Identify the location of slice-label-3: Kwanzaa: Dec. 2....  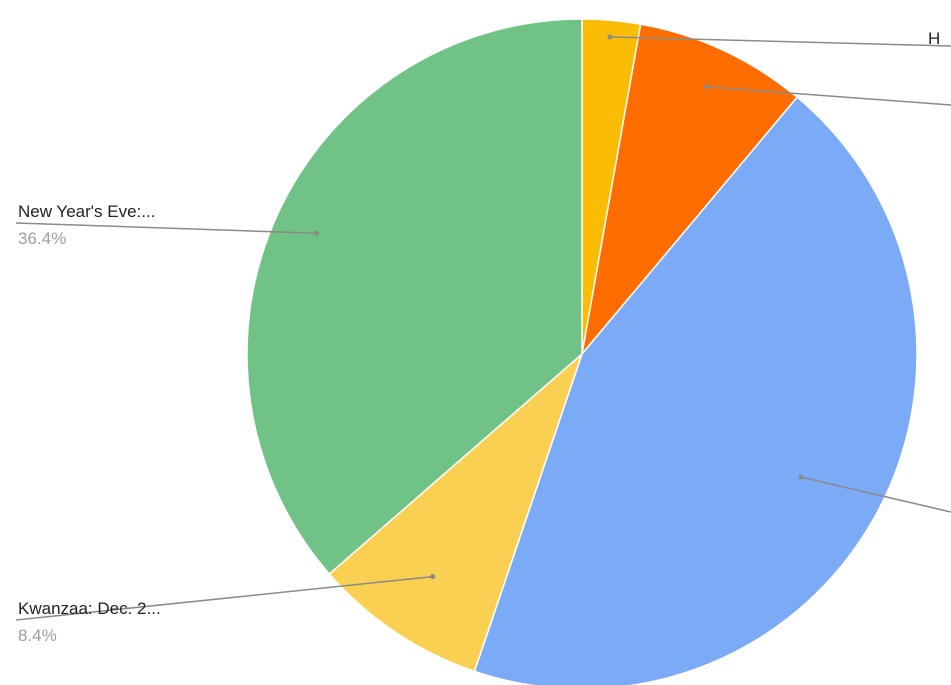
(89, 608).